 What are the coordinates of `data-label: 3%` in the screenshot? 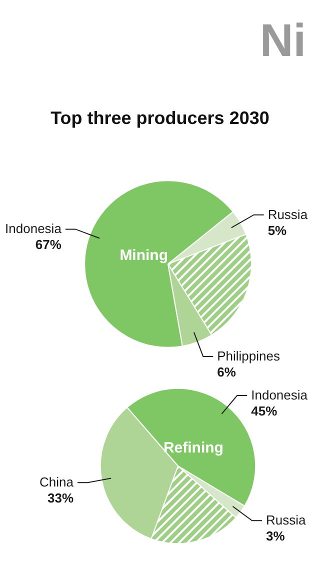 It's located at (276, 536).